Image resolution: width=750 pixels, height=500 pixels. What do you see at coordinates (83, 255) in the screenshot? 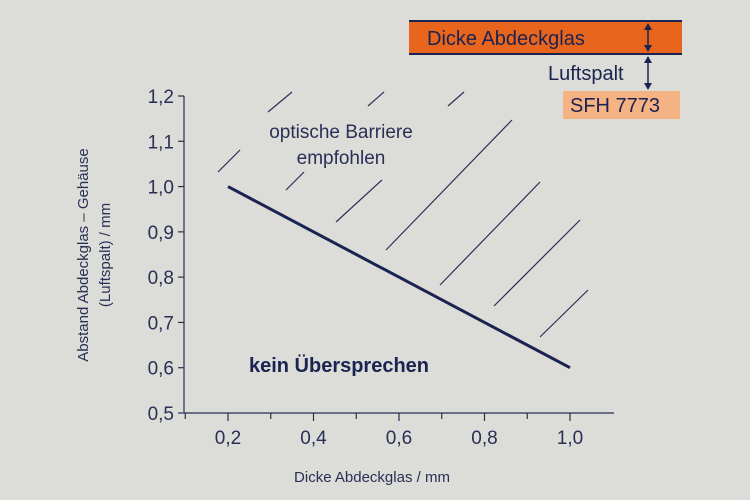
I see `y-axis-title-line1: Abstand Abdeckglas – Gehäuse` at bounding box center [83, 255].